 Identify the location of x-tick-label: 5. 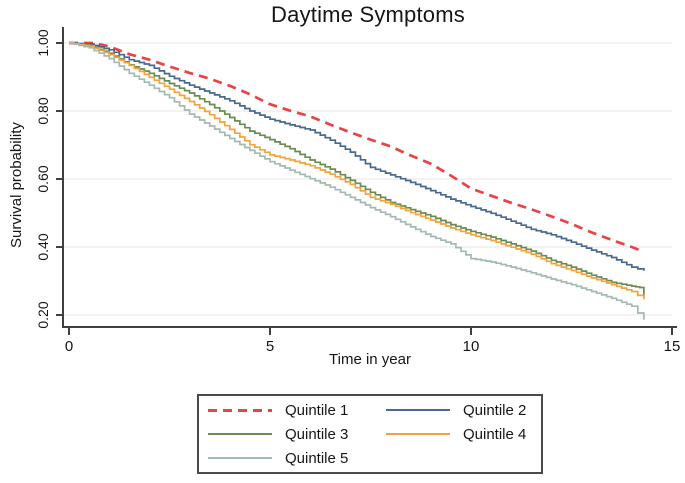
(270, 346).